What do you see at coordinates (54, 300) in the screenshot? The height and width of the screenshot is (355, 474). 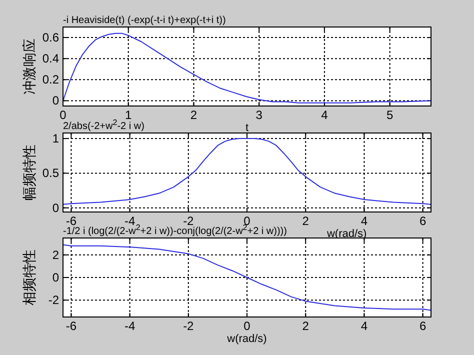 I see `y-tick-label: -2` at bounding box center [54, 300].